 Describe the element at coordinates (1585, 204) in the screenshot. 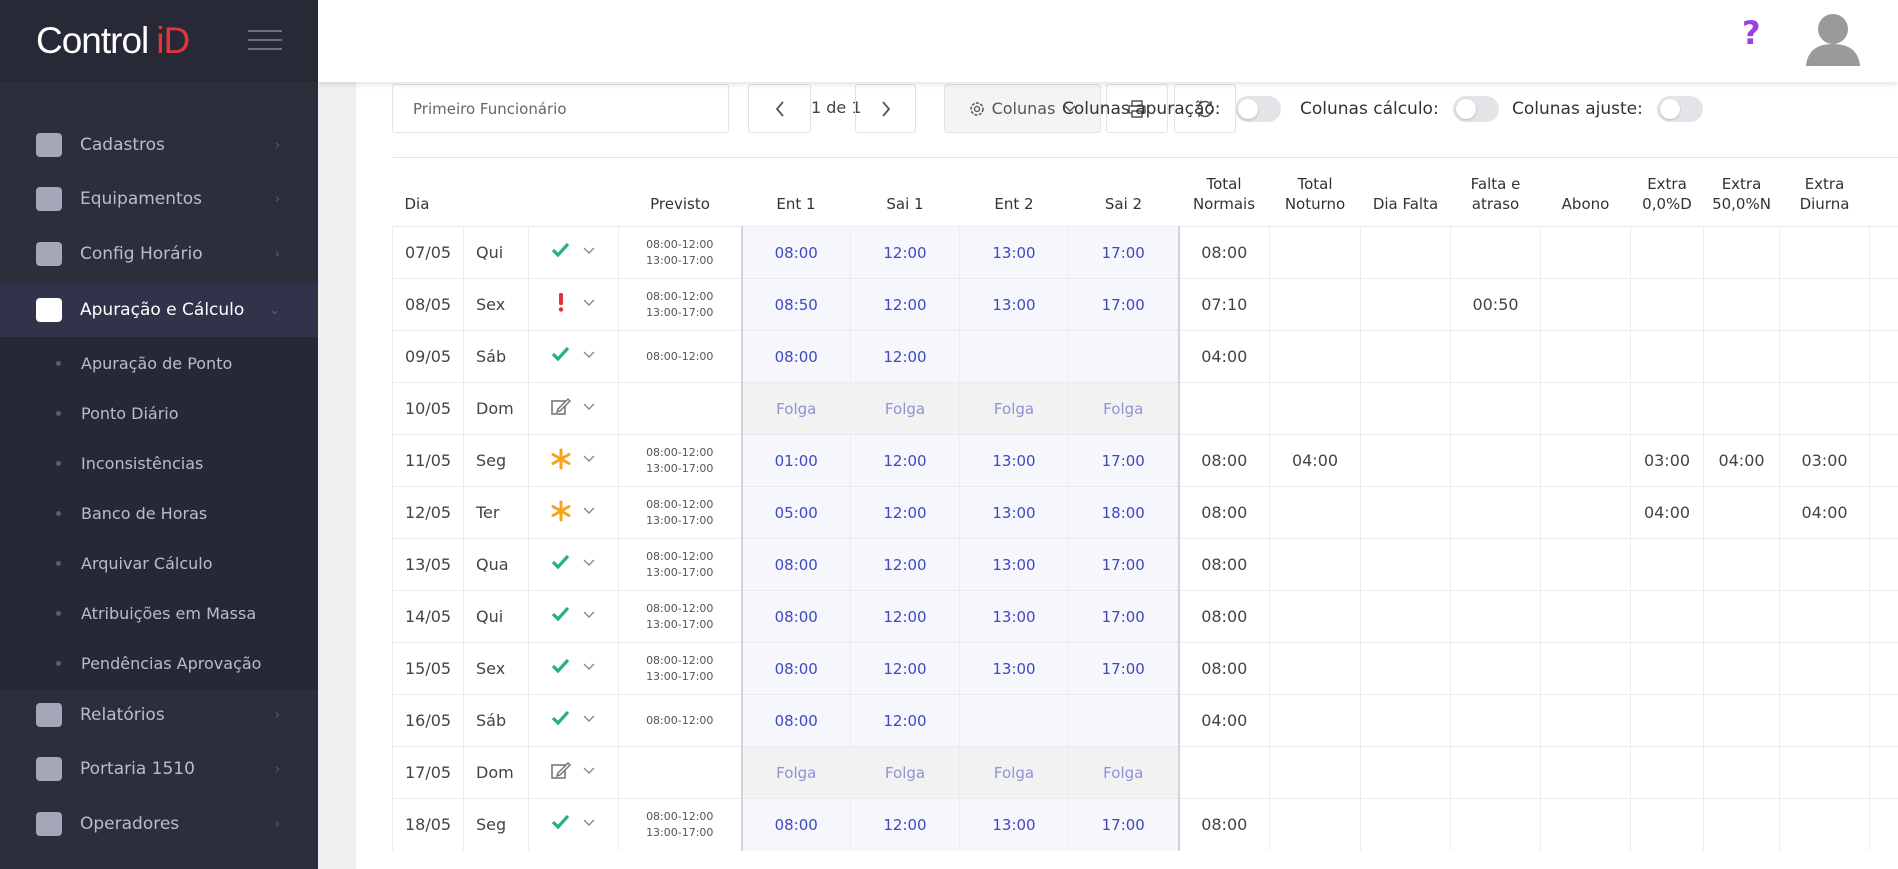

I see `column-header: Abono` at that location.